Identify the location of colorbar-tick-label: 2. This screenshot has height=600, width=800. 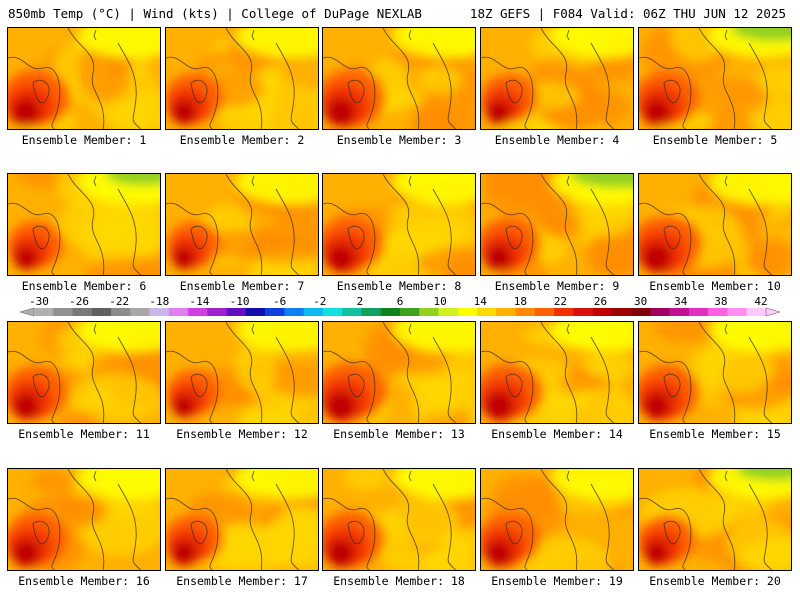
(360, 302).